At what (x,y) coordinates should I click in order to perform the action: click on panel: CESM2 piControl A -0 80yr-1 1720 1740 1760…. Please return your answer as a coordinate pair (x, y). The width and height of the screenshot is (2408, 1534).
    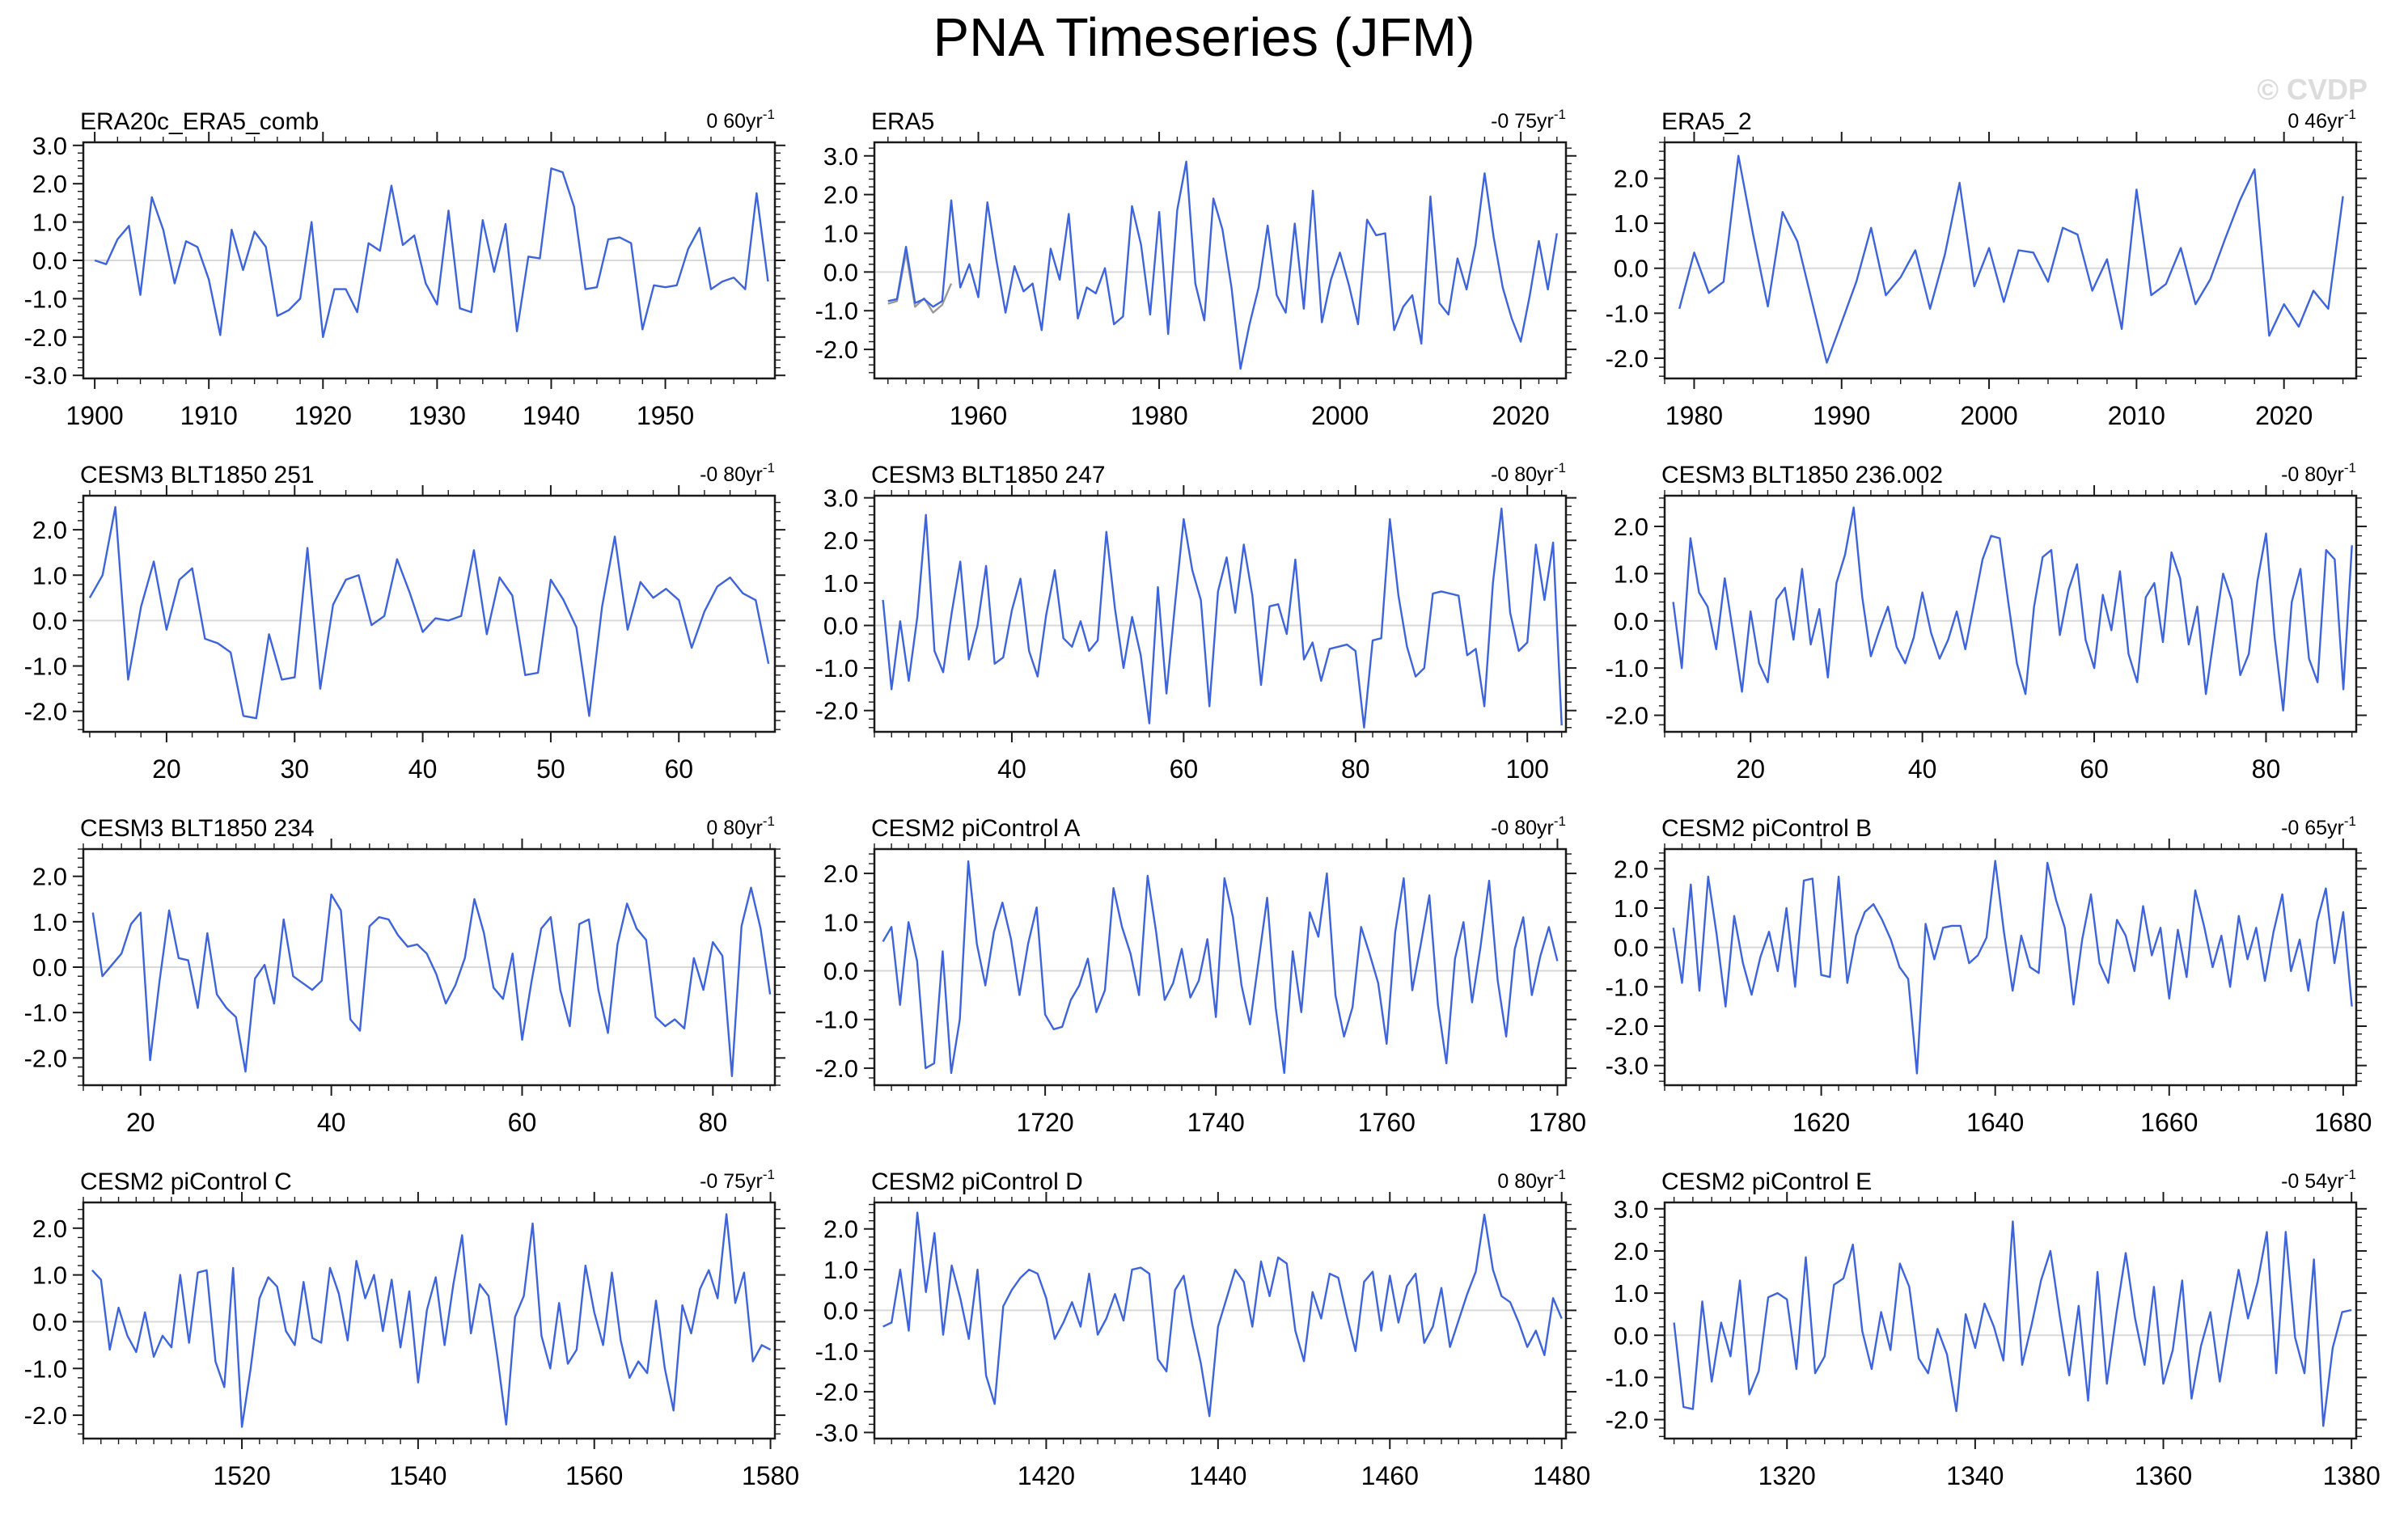
    Looking at the image, I should click on (1206, 986).